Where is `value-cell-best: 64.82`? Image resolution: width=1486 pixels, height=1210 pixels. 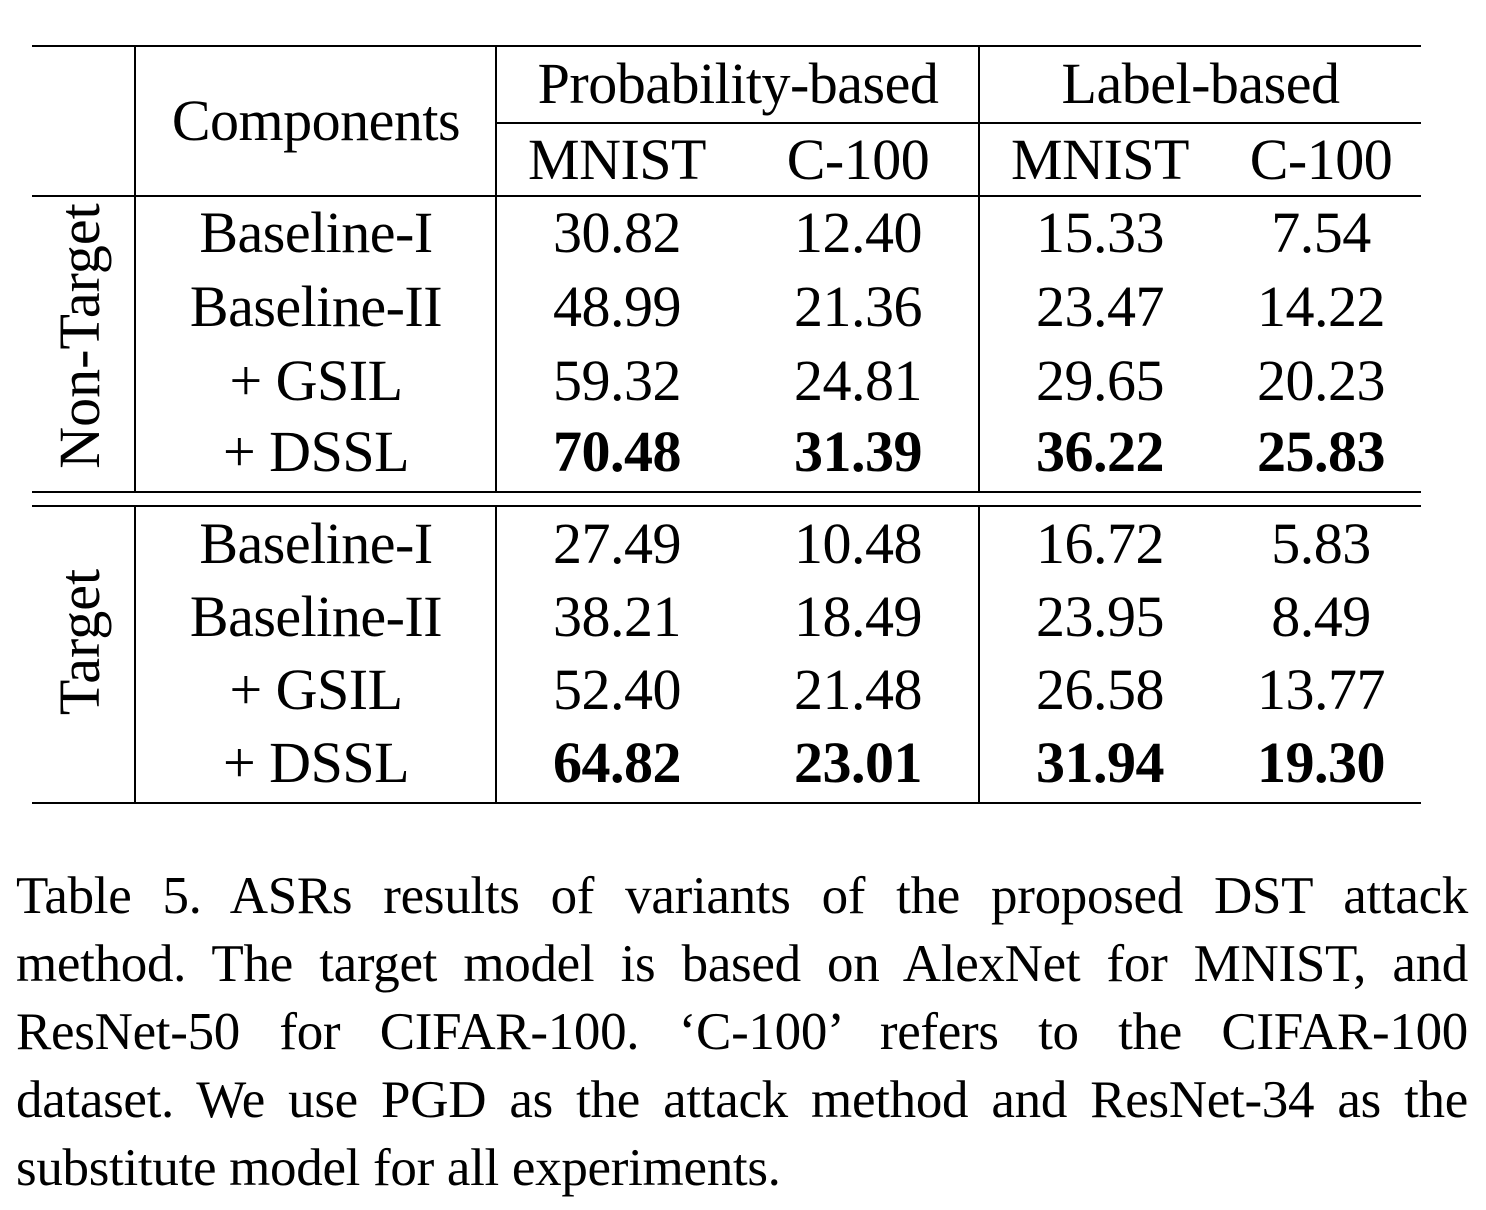
value-cell-best: 64.82 is located at coordinates (617, 762).